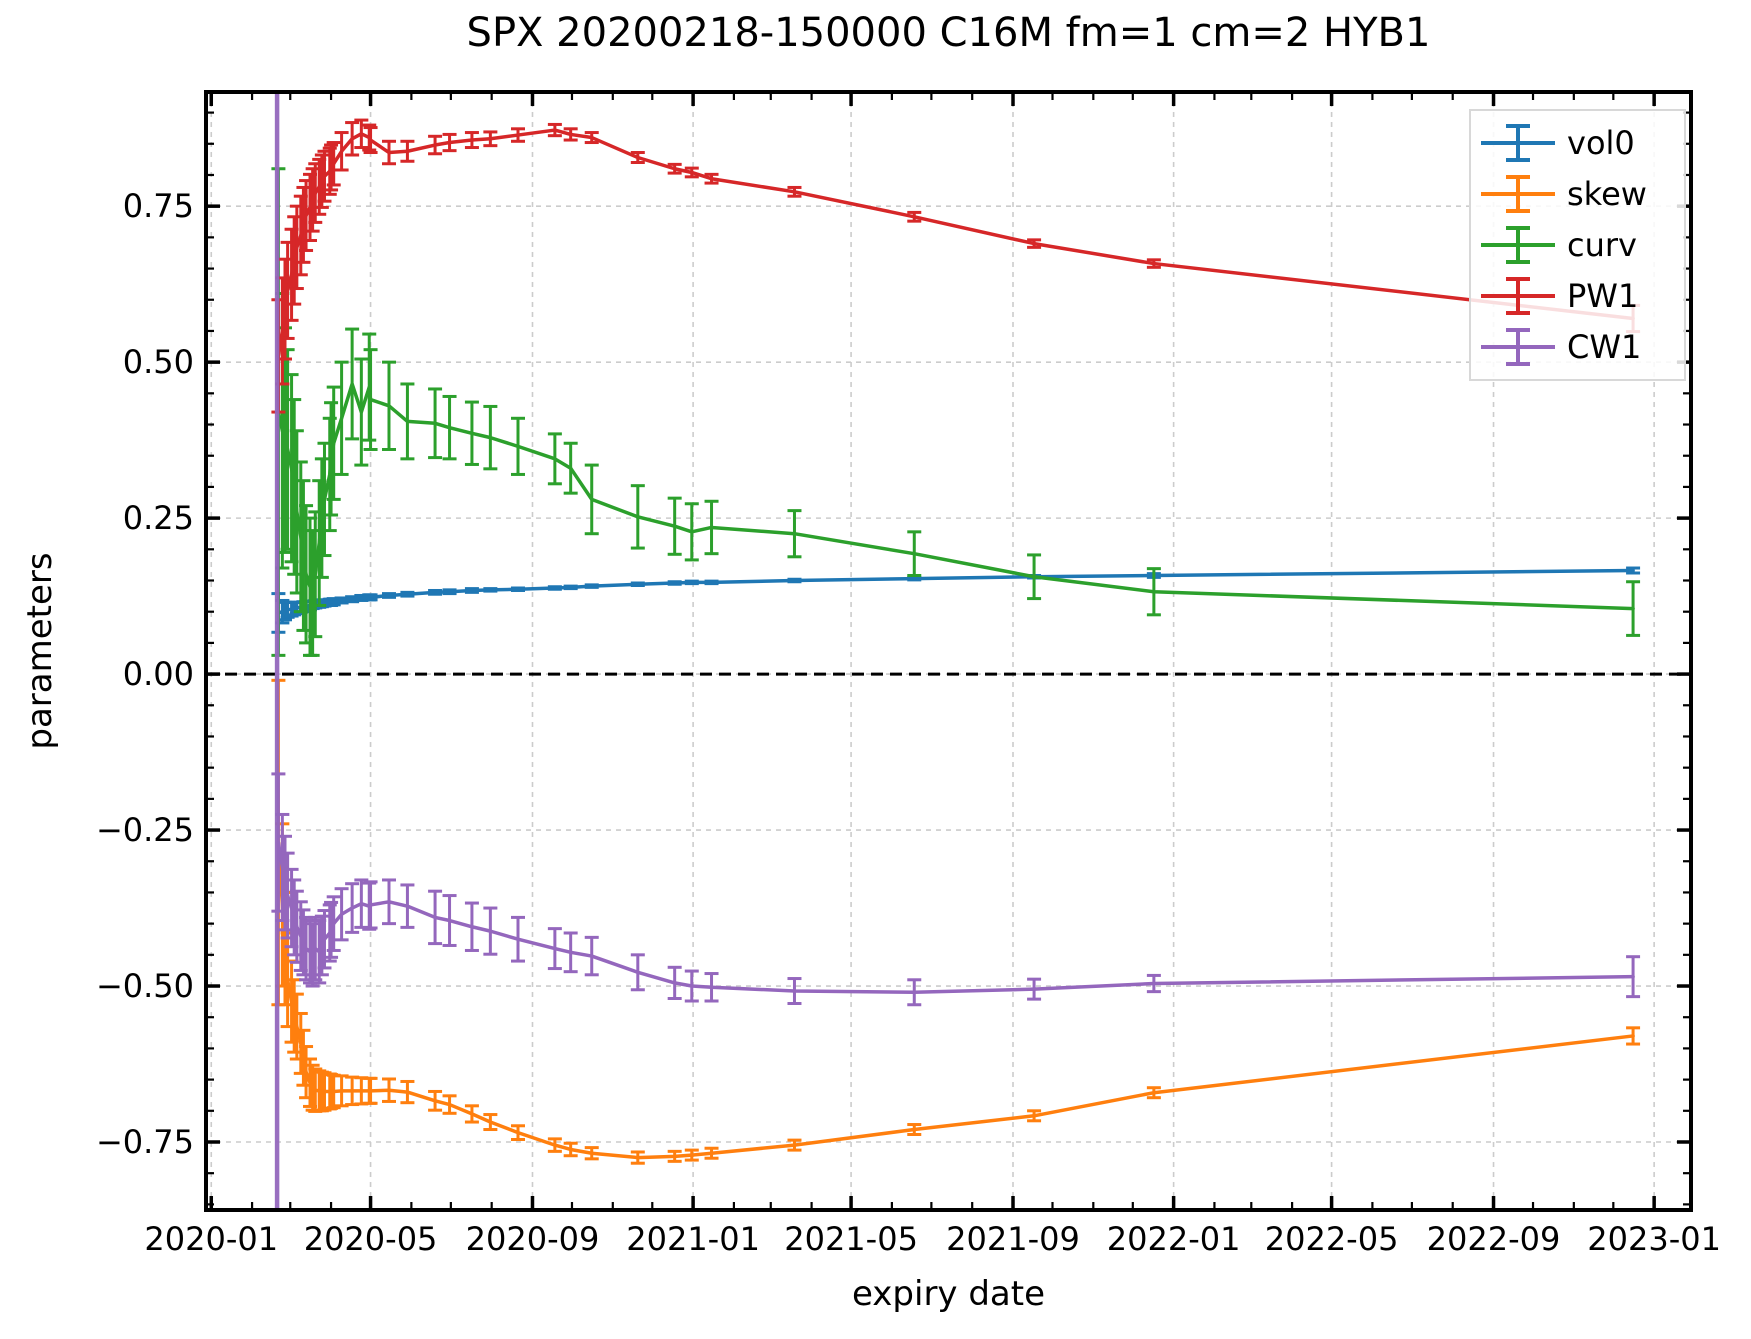 Image resolution: width=1751 pixels, height=1339 pixels. I want to click on legend: vol0 skew curv, so click(1577, 245).